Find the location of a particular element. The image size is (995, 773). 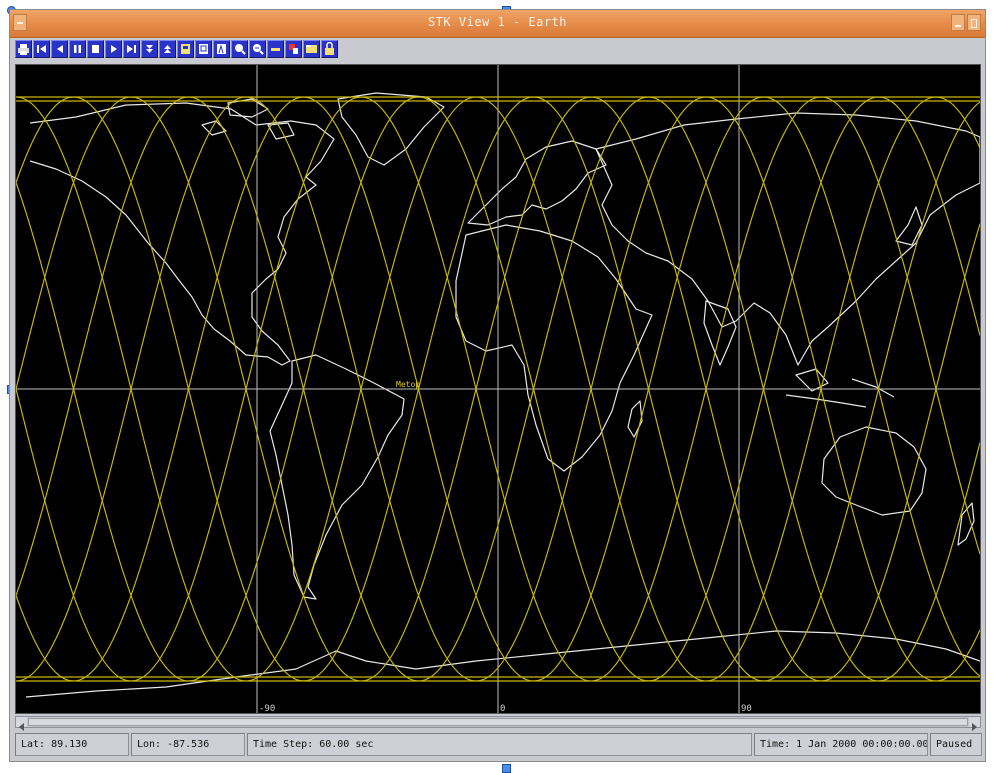

reverse-icon is located at coordinates (60, 49).